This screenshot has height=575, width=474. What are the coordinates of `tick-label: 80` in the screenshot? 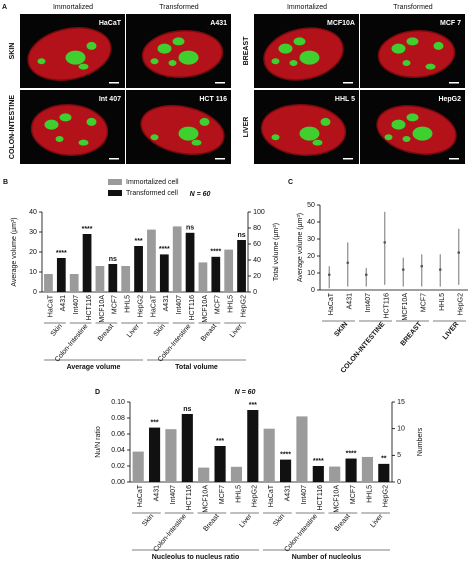 It's located at (257, 228).